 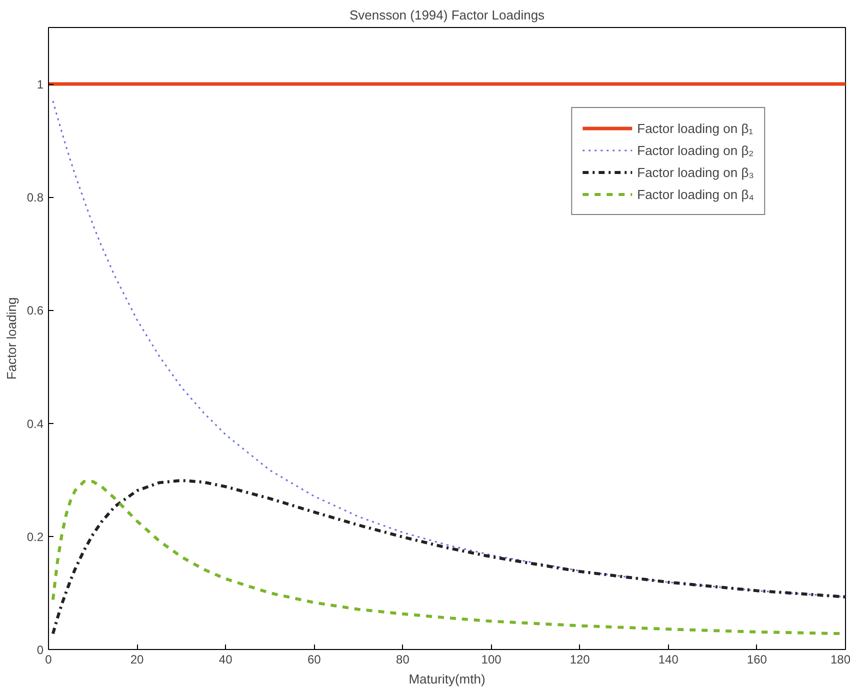 What do you see at coordinates (35, 311) in the screenshot?
I see `y-tick-label: 0.6` at bounding box center [35, 311].